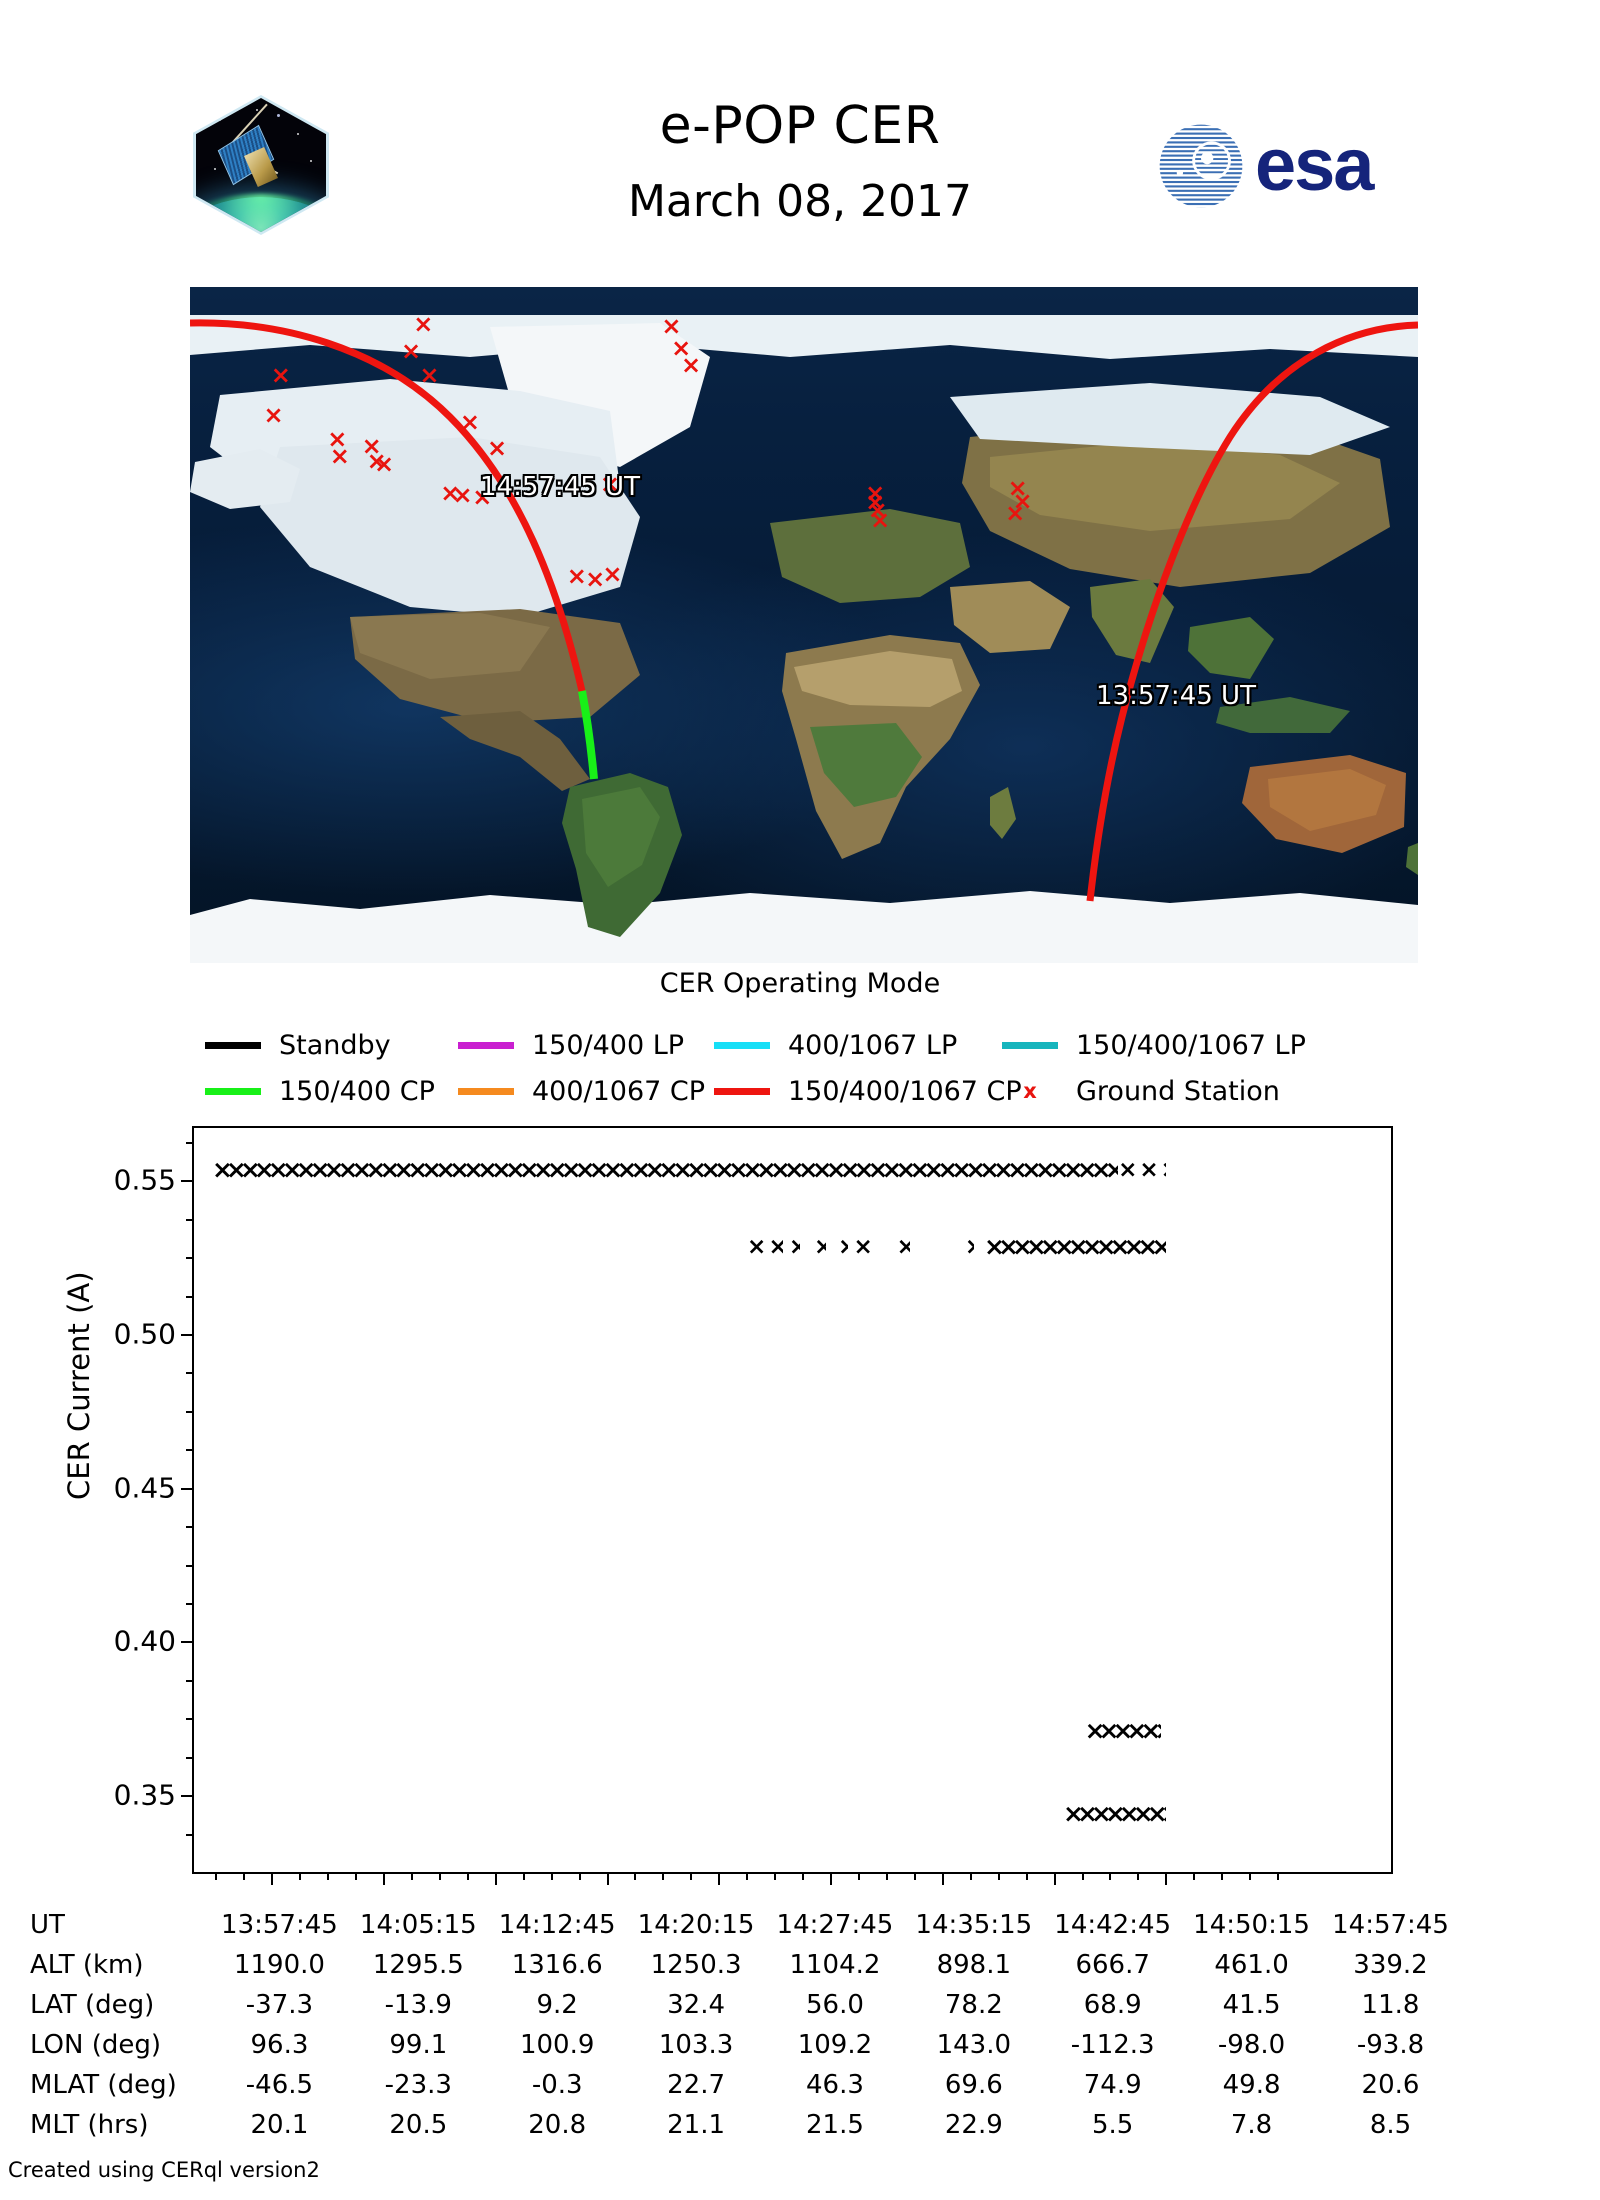  What do you see at coordinates (1191, 1045) in the screenshot?
I see `legend-label: 150/400/1067 LP` at bounding box center [1191, 1045].